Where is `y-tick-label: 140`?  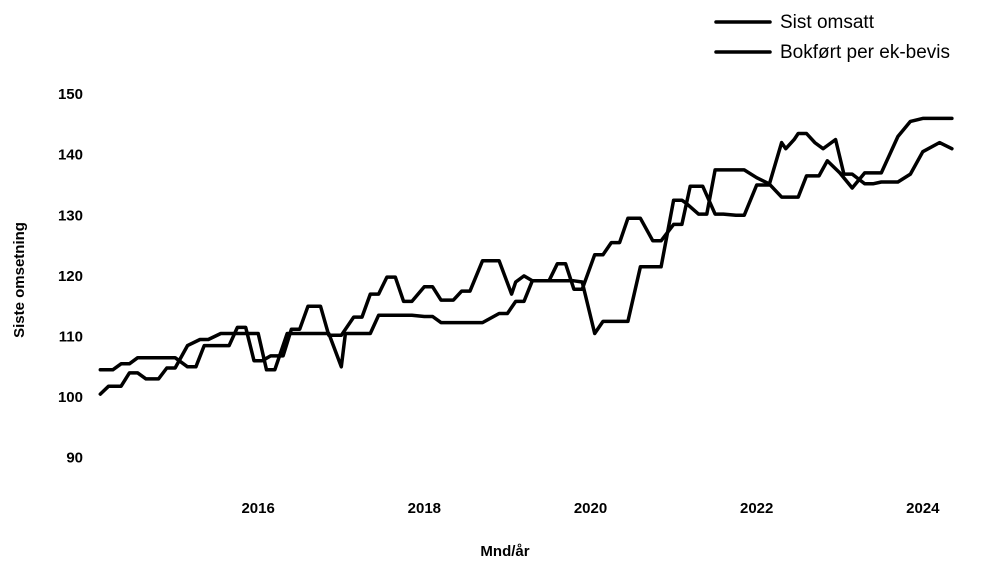
y-tick-label: 140 is located at coordinates (70, 155).